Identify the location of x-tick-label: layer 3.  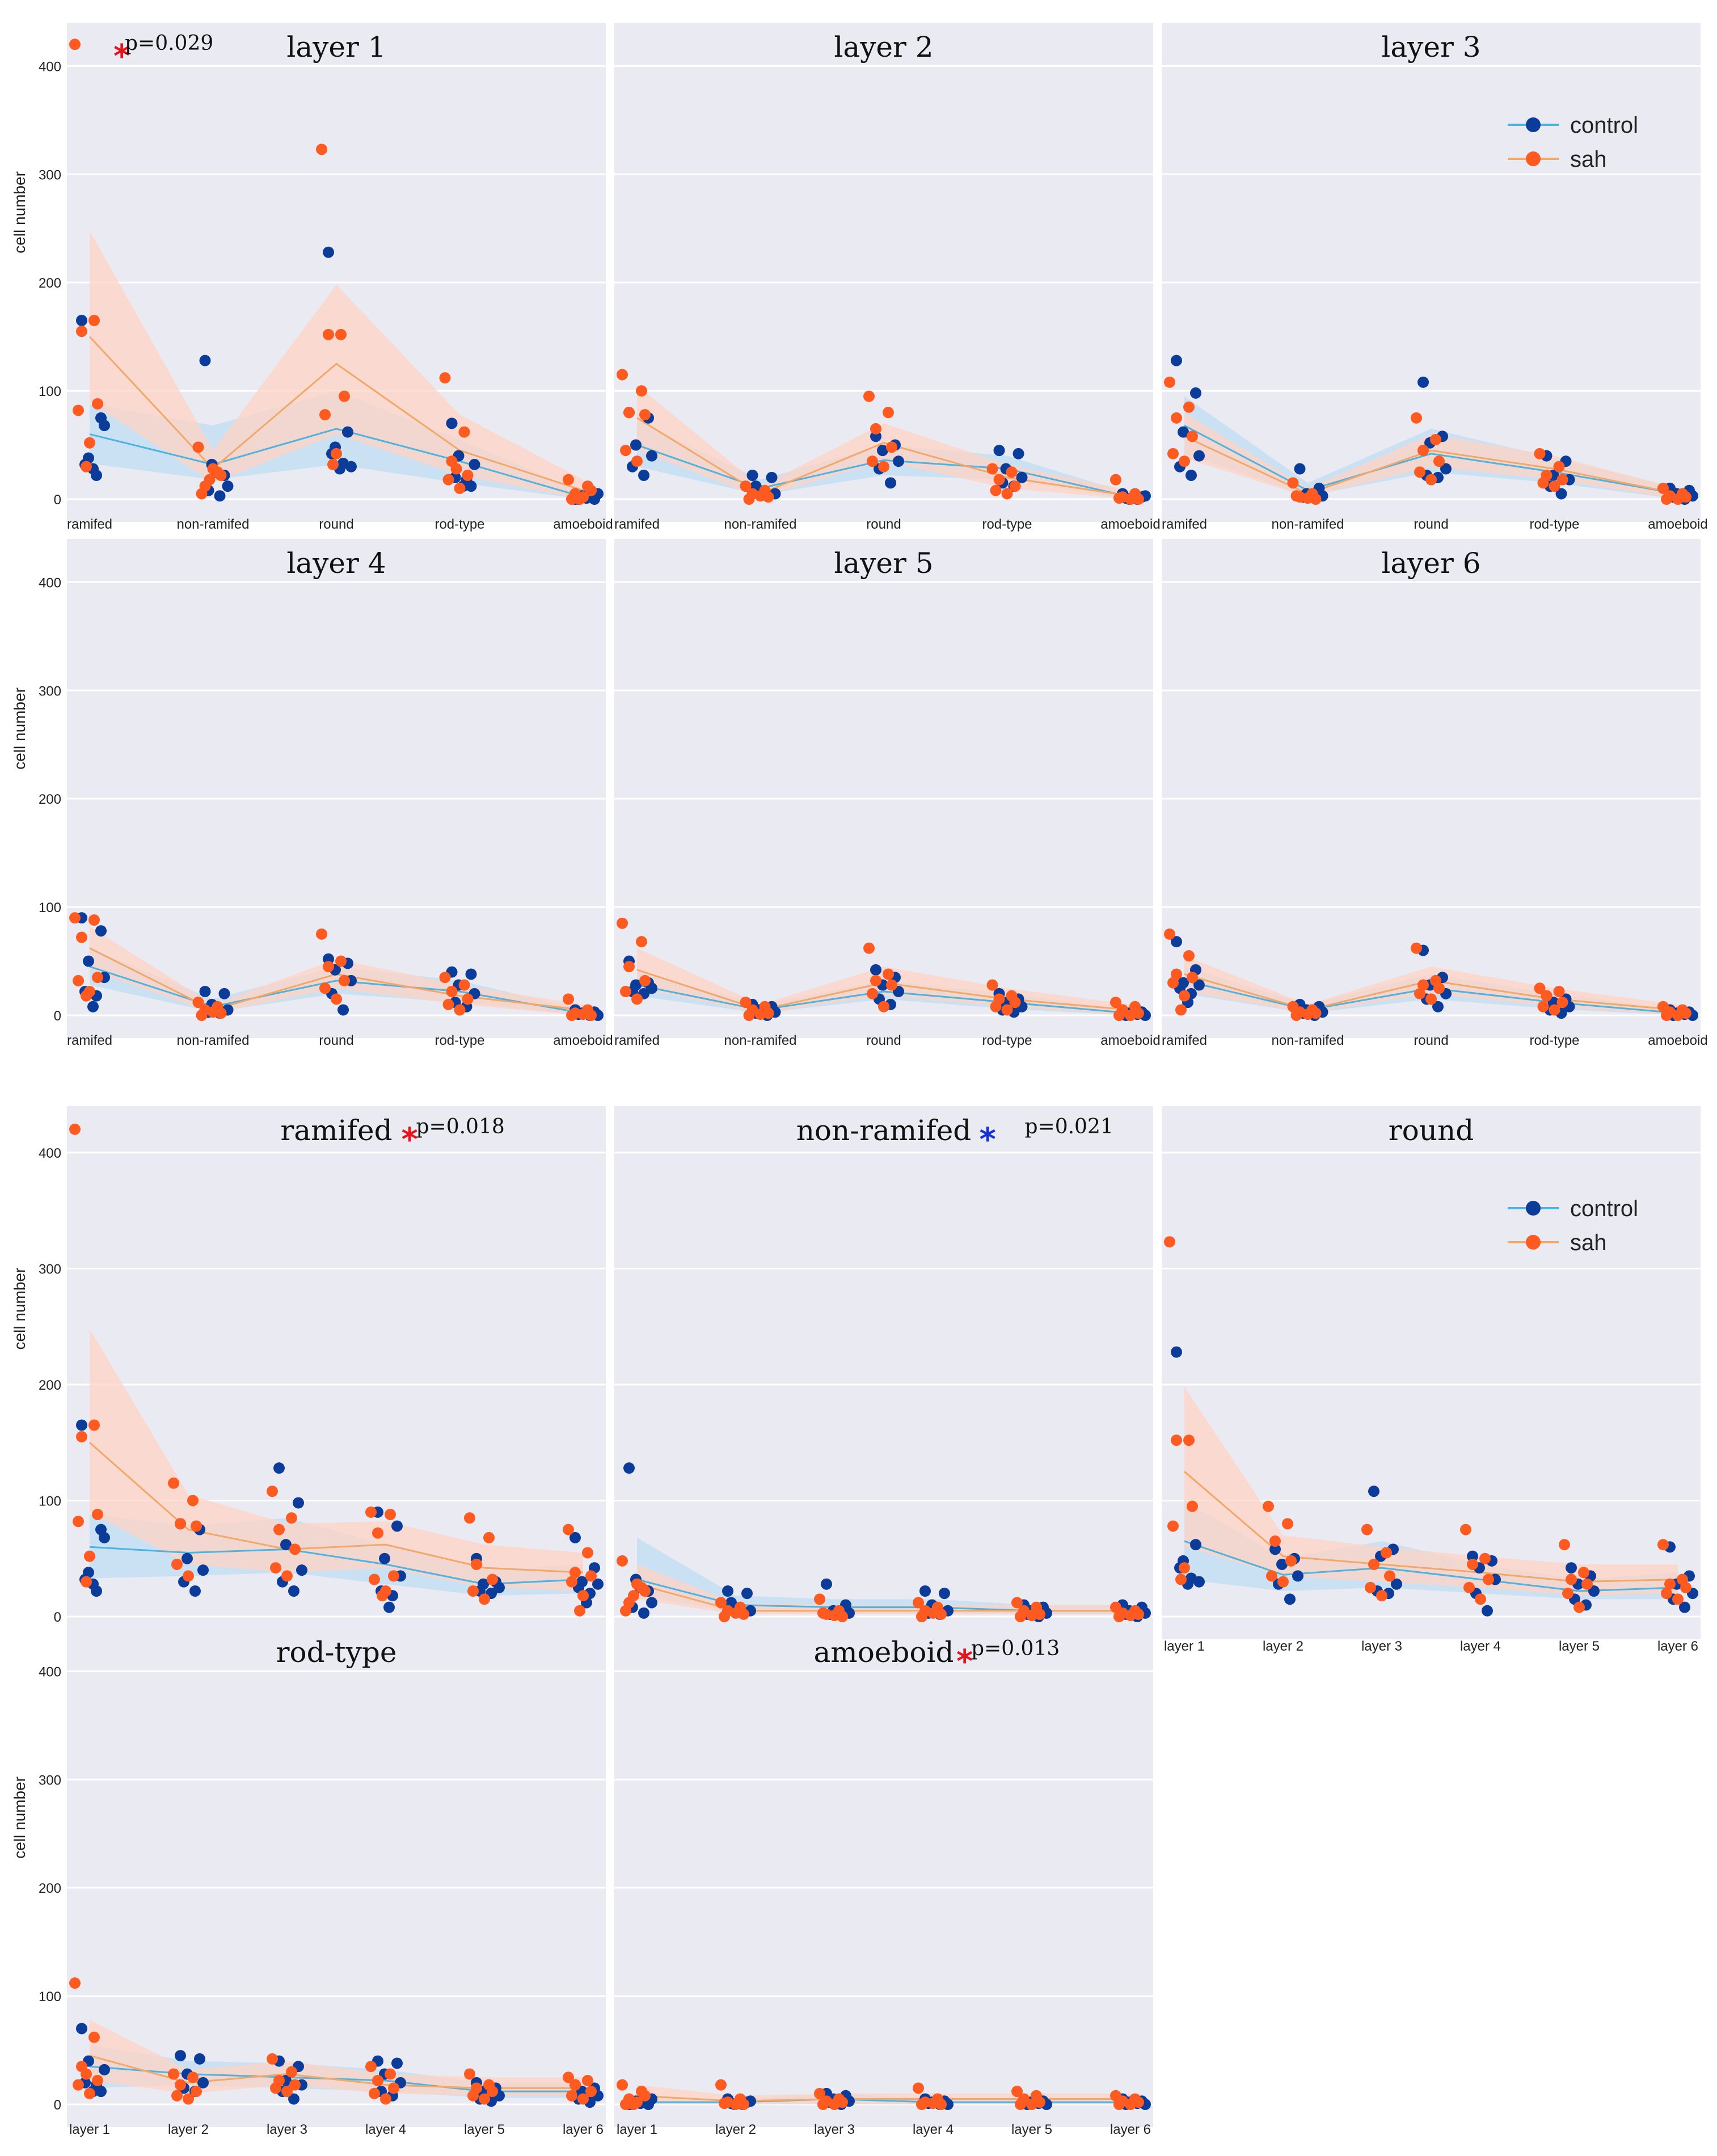
(287, 2129).